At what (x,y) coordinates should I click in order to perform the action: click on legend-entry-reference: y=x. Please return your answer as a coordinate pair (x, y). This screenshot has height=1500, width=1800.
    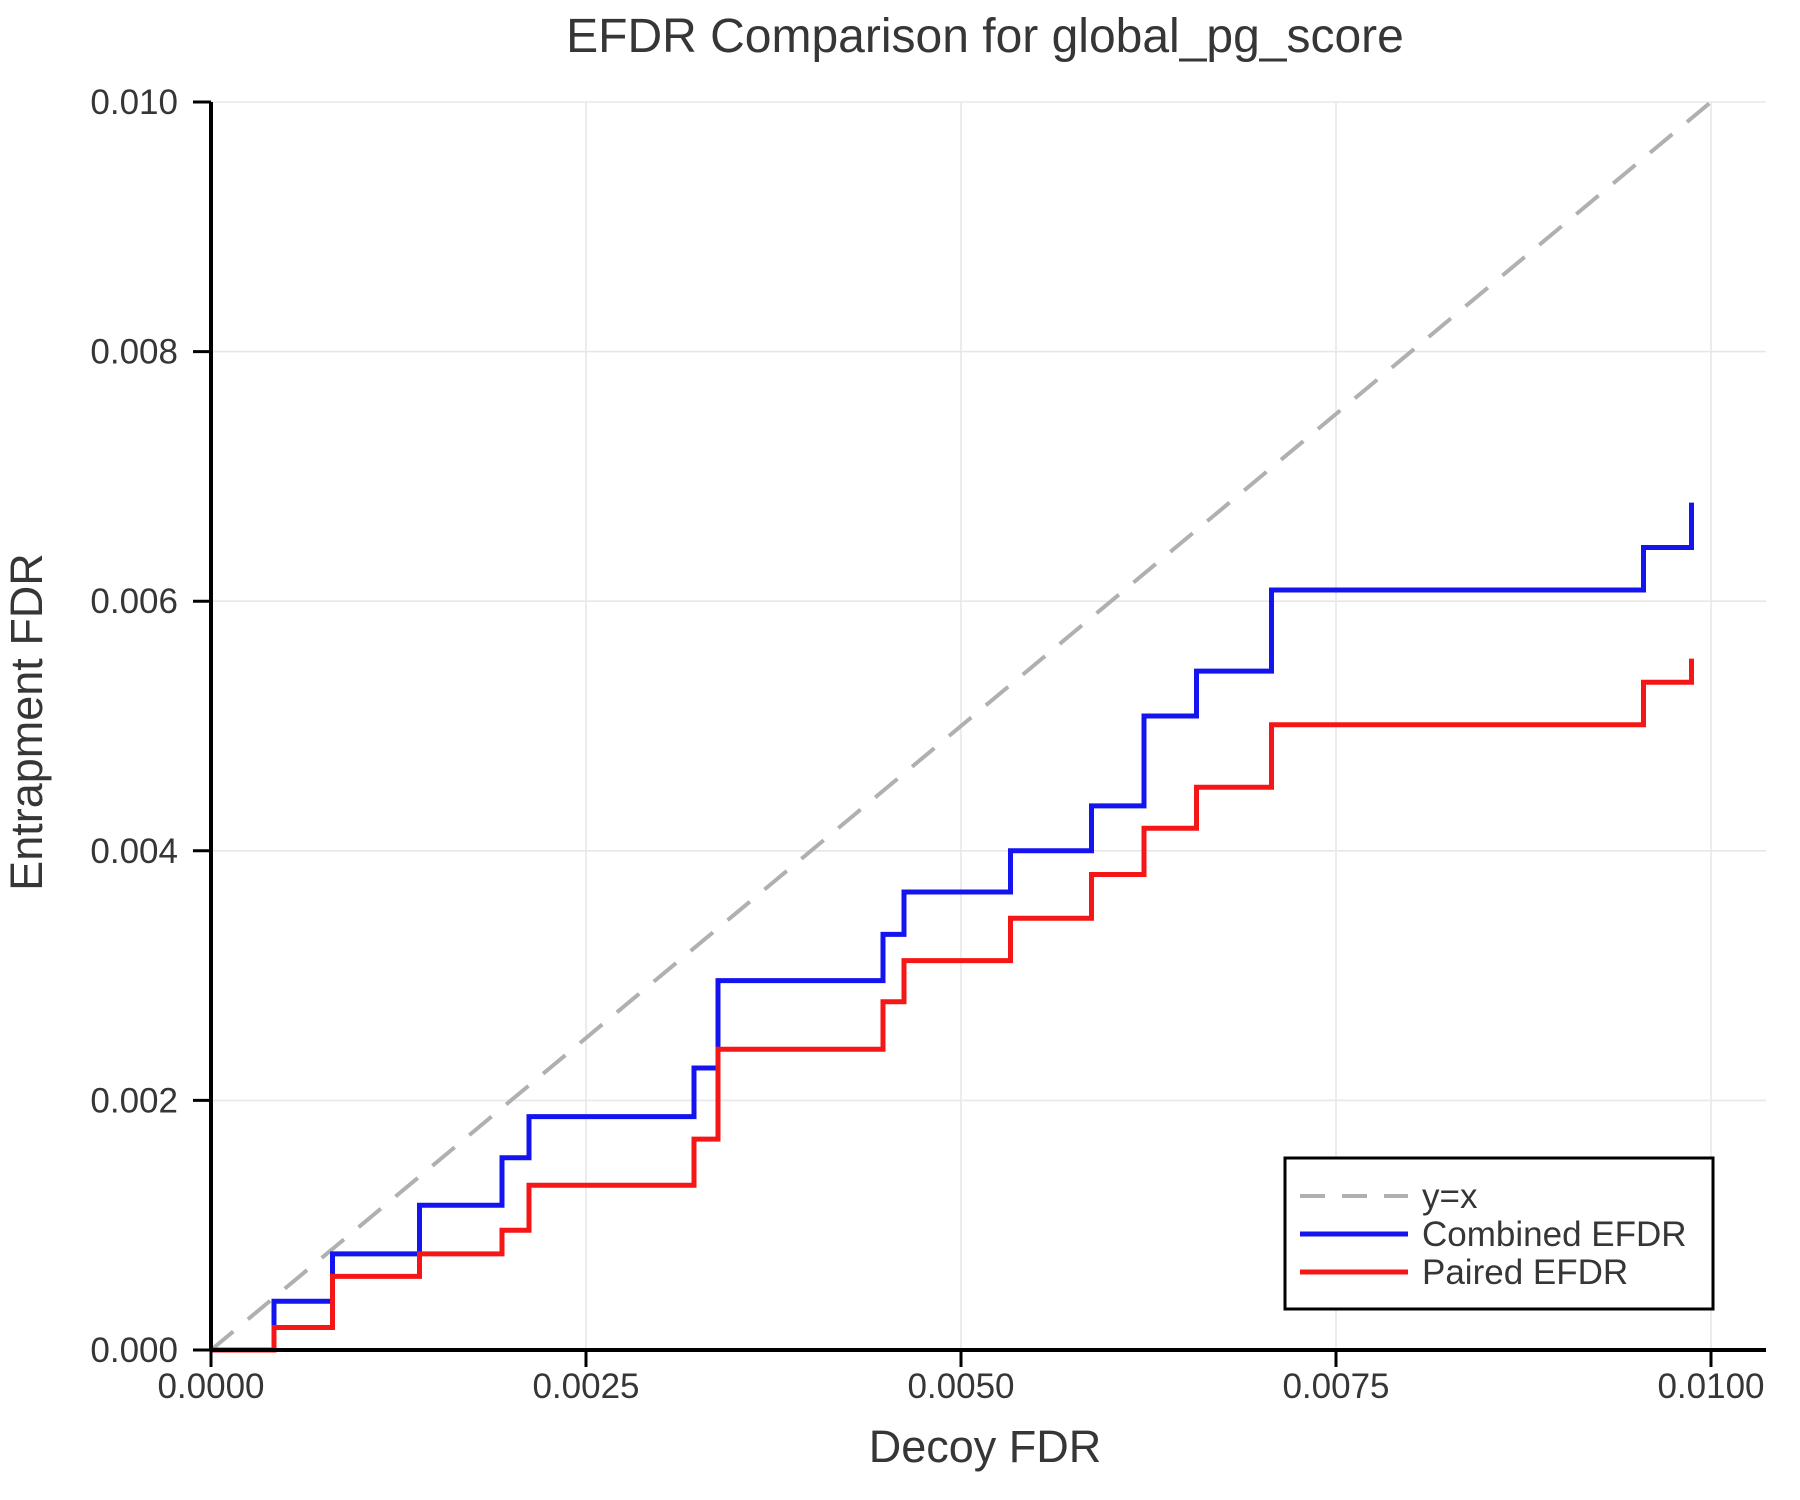
    Looking at the image, I should click on (1389, 1196).